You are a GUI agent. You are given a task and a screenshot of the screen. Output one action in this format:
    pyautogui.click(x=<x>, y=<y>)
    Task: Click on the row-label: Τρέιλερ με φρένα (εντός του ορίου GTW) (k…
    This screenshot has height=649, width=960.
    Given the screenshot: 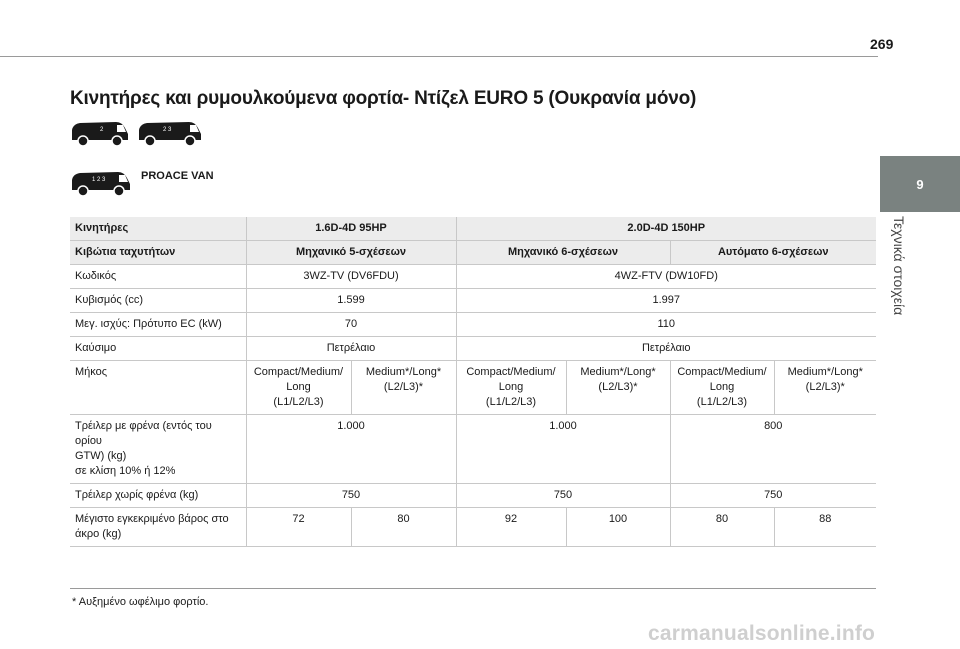 What is the action you would take?
    pyautogui.click(x=158, y=449)
    